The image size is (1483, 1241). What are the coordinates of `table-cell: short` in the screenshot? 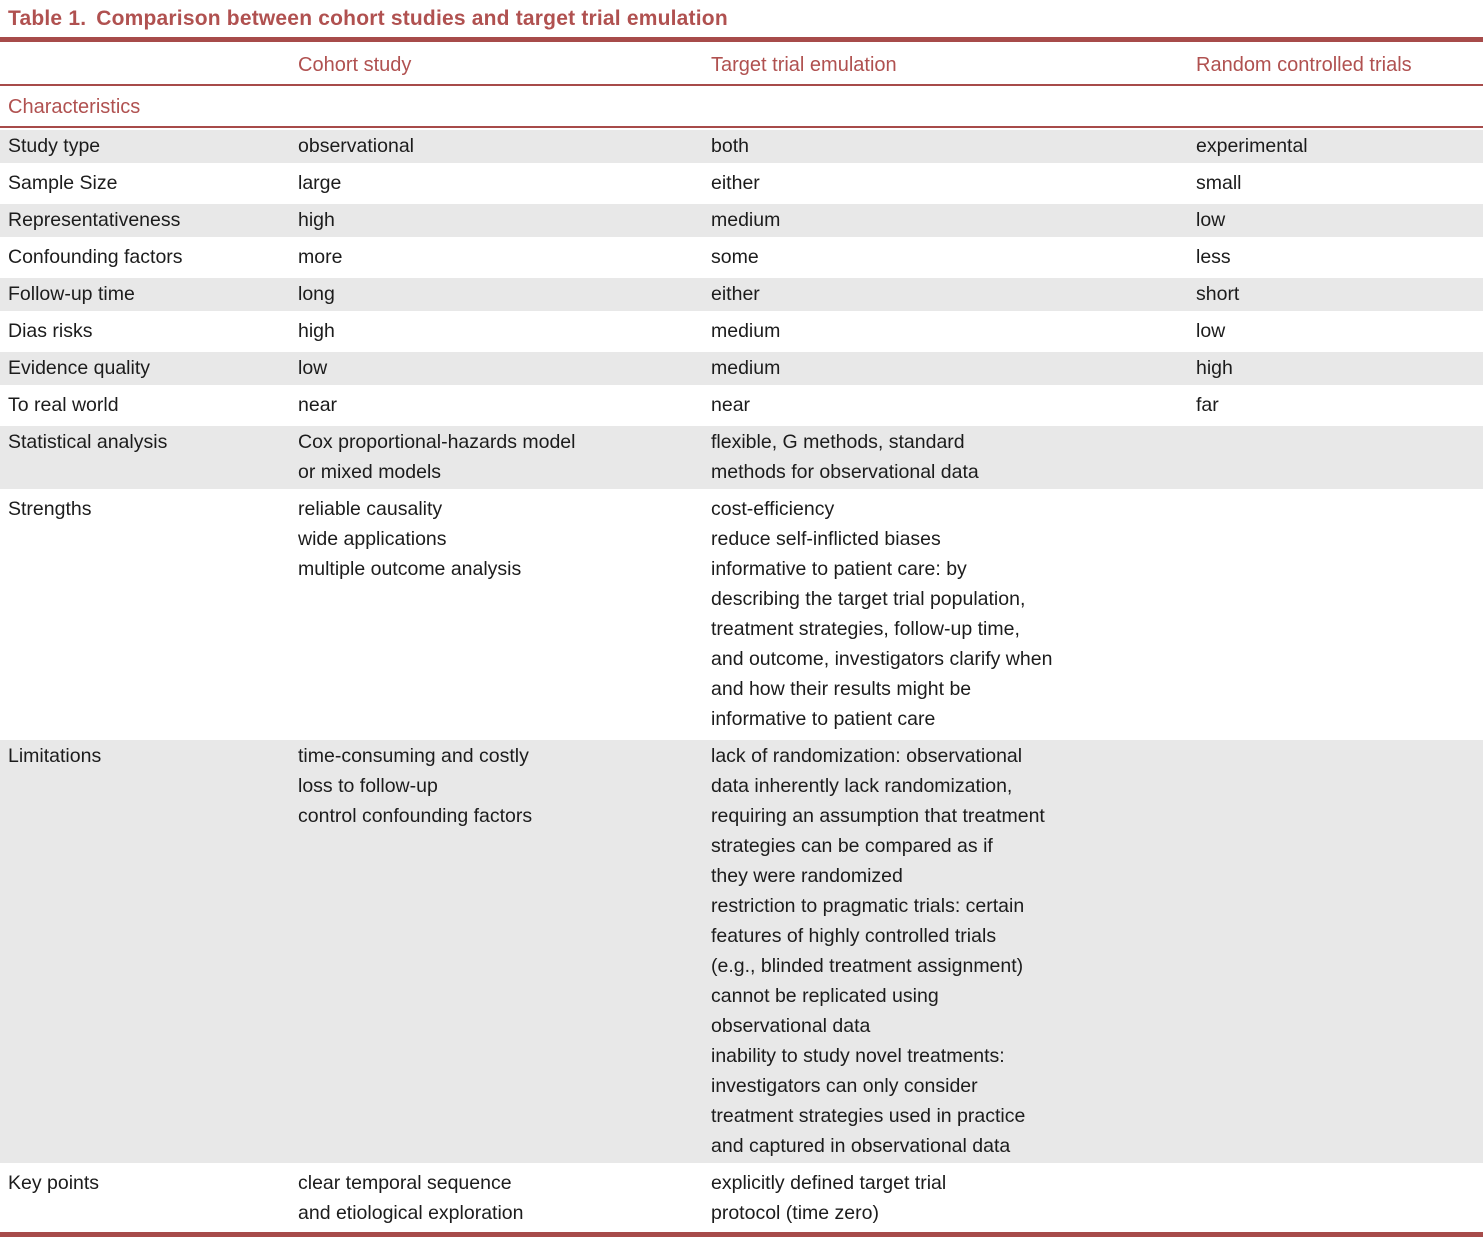 It's located at (1218, 294).